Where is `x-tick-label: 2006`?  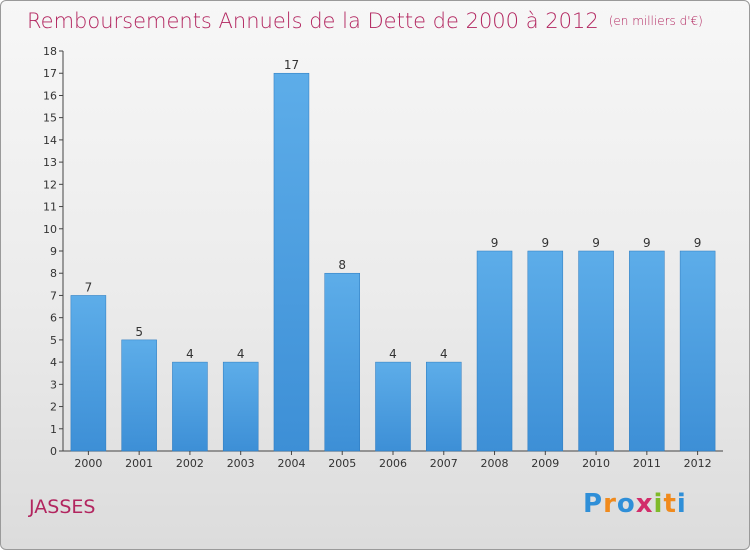
x-tick-label: 2006 is located at coordinates (393, 463).